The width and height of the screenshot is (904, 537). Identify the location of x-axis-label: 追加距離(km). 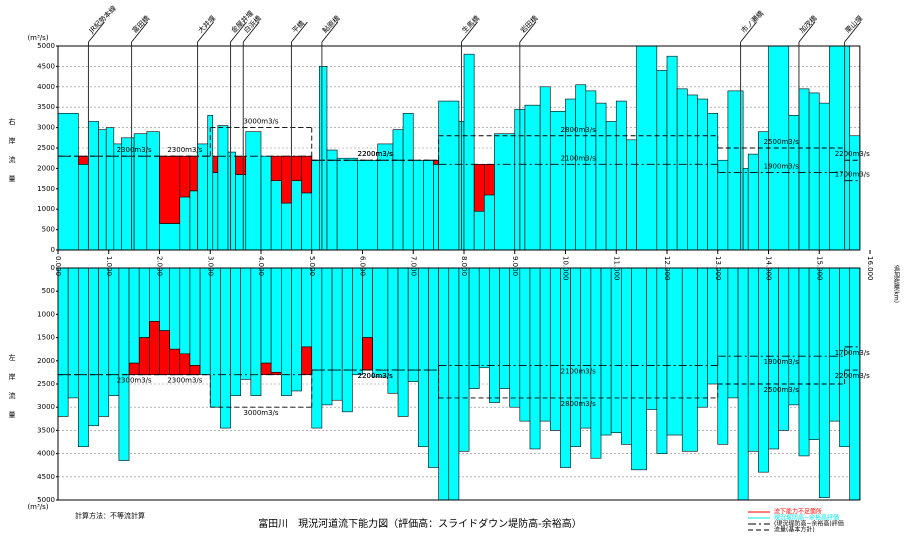
(896, 283).